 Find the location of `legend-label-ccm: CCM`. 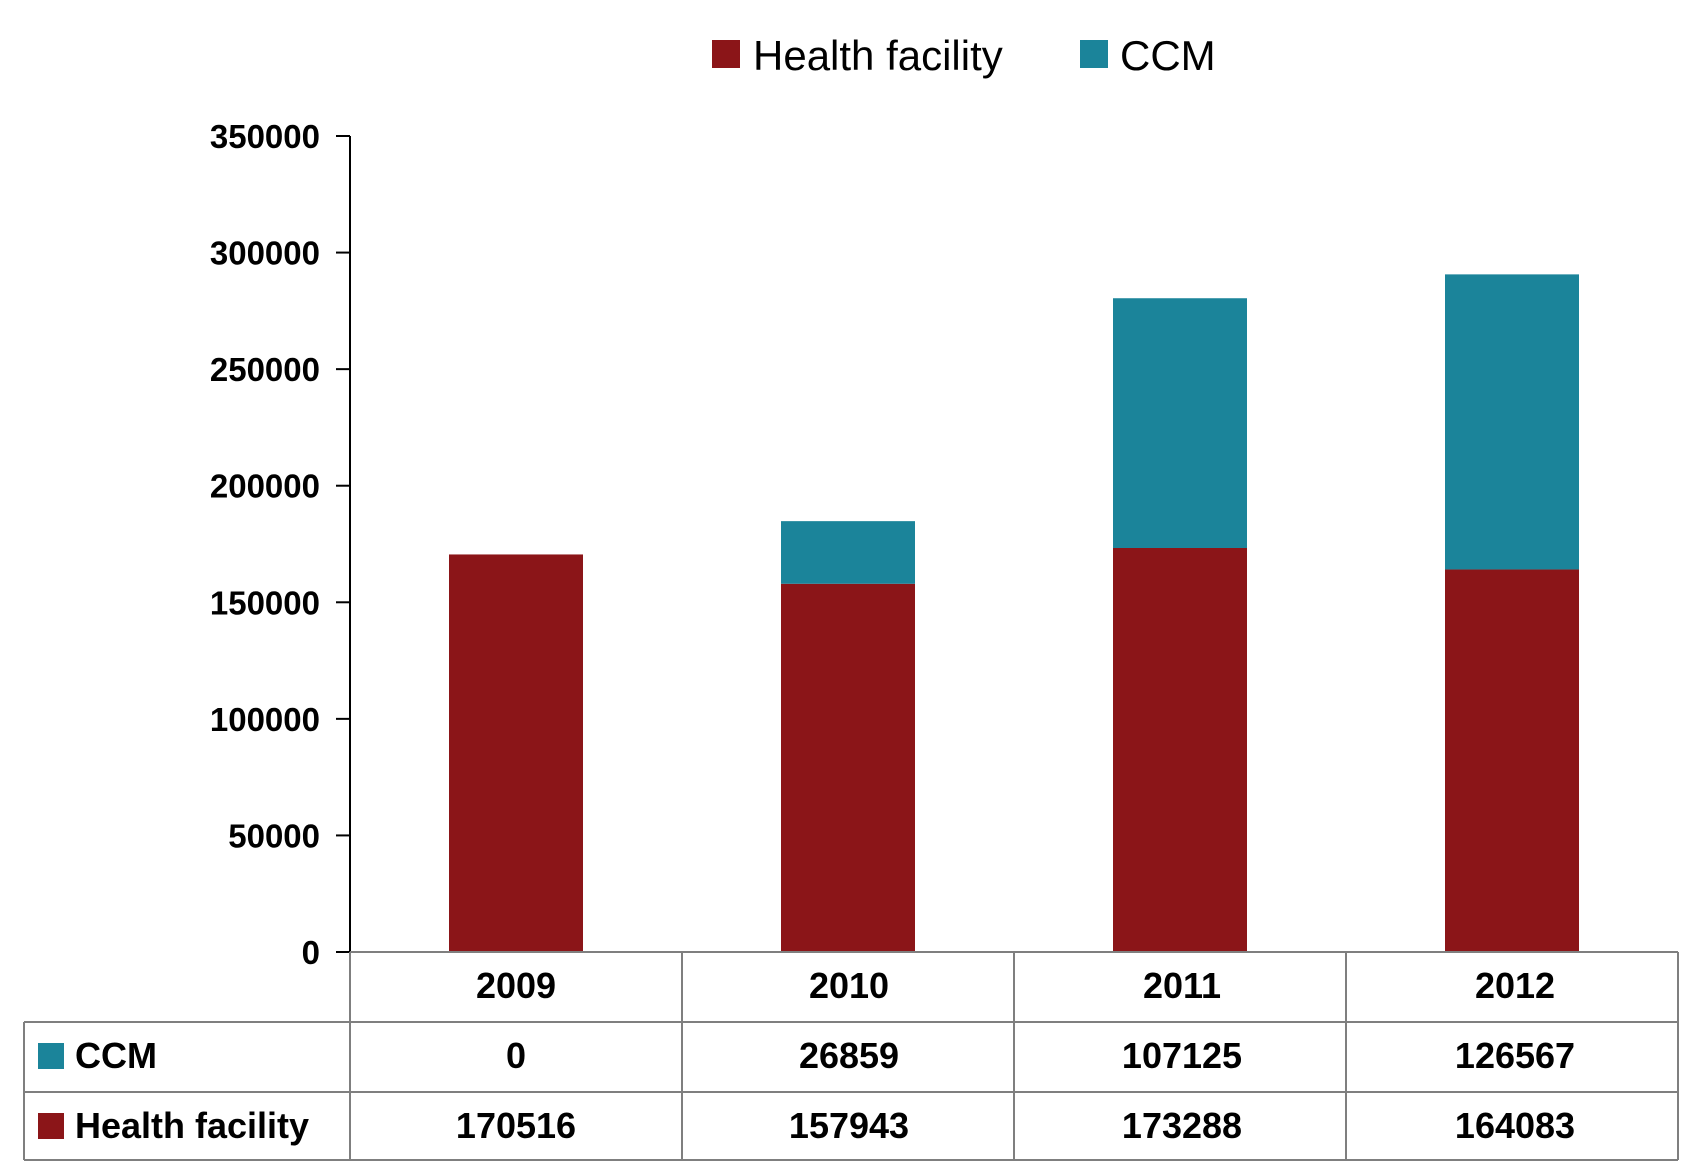

legend-label-ccm: CCM is located at coordinates (1168, 55).